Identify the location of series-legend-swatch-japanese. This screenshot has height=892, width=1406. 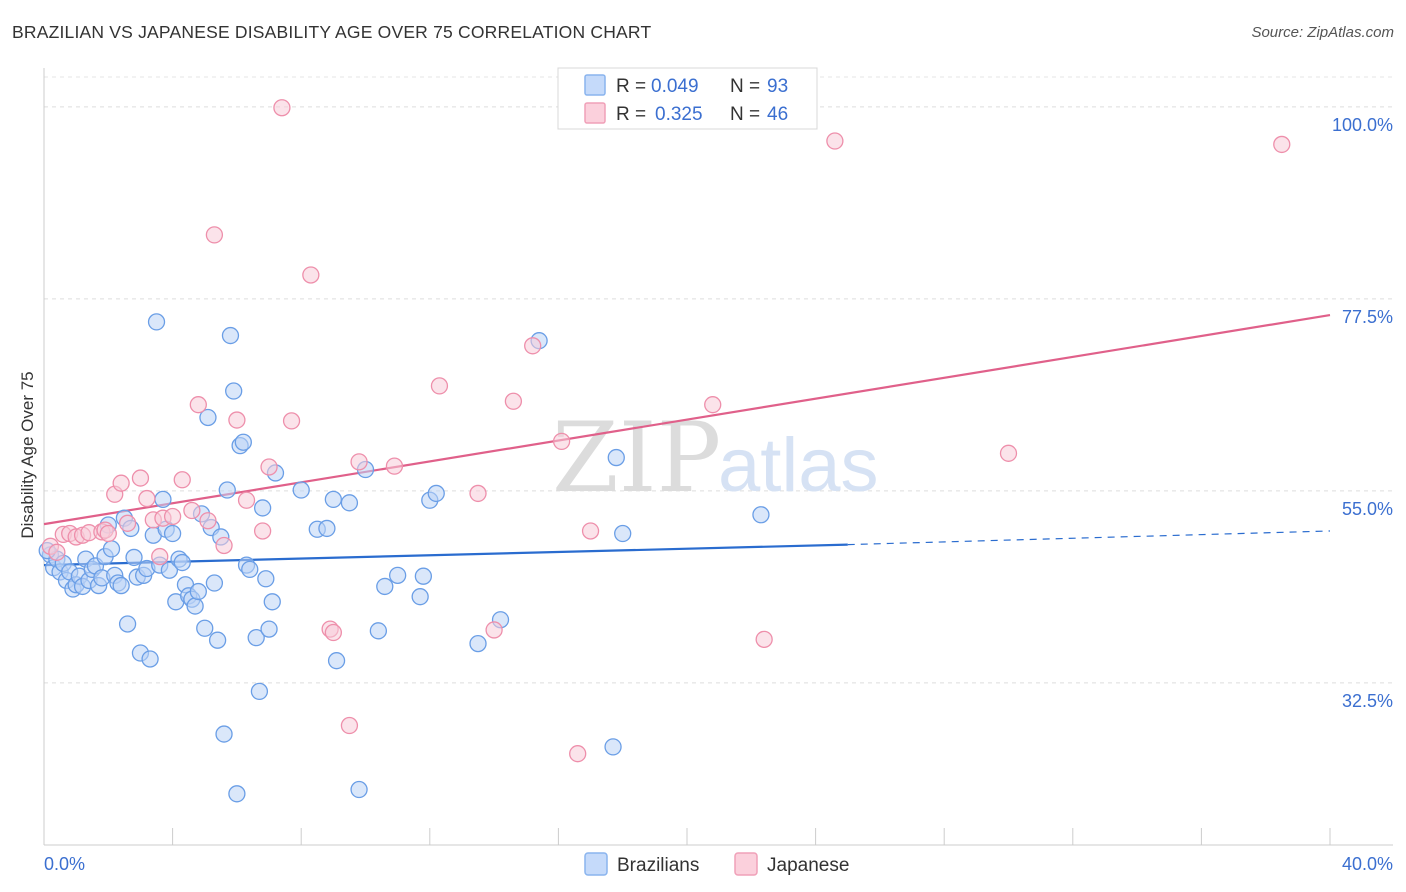
(746, 864).